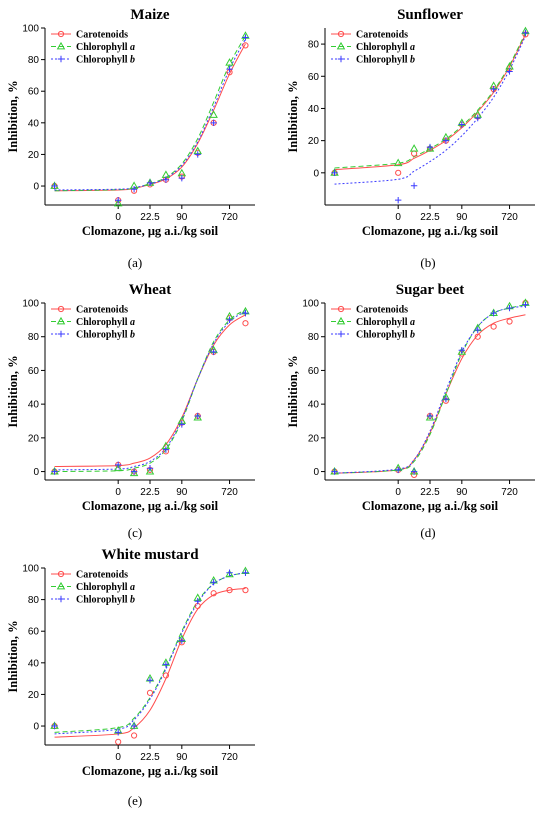 The height and width of the screenshot is (814, 550). I want to click on caption-sugar-beet: (d), so click(428, 532).